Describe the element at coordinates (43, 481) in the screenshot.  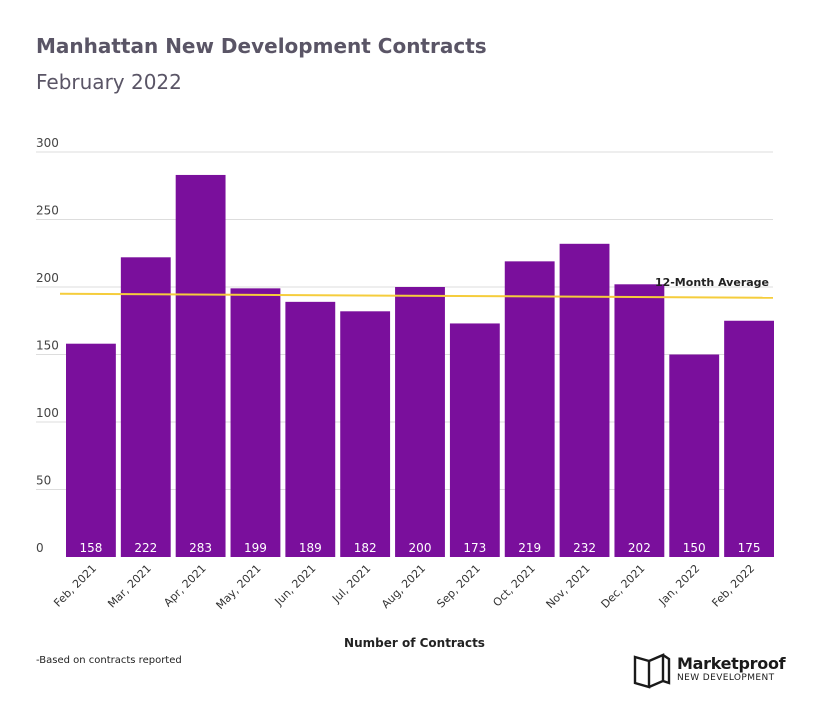
I see `y-tick-label: 50` at that location.